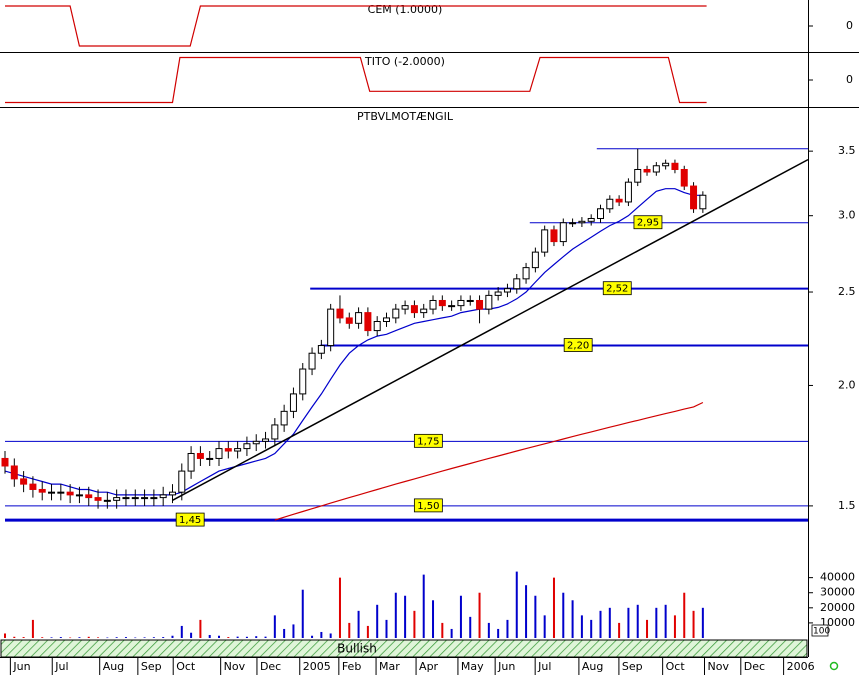 The image size is (859, 675). I want to click on y-tick-label: 3.0, so click(847, 215).